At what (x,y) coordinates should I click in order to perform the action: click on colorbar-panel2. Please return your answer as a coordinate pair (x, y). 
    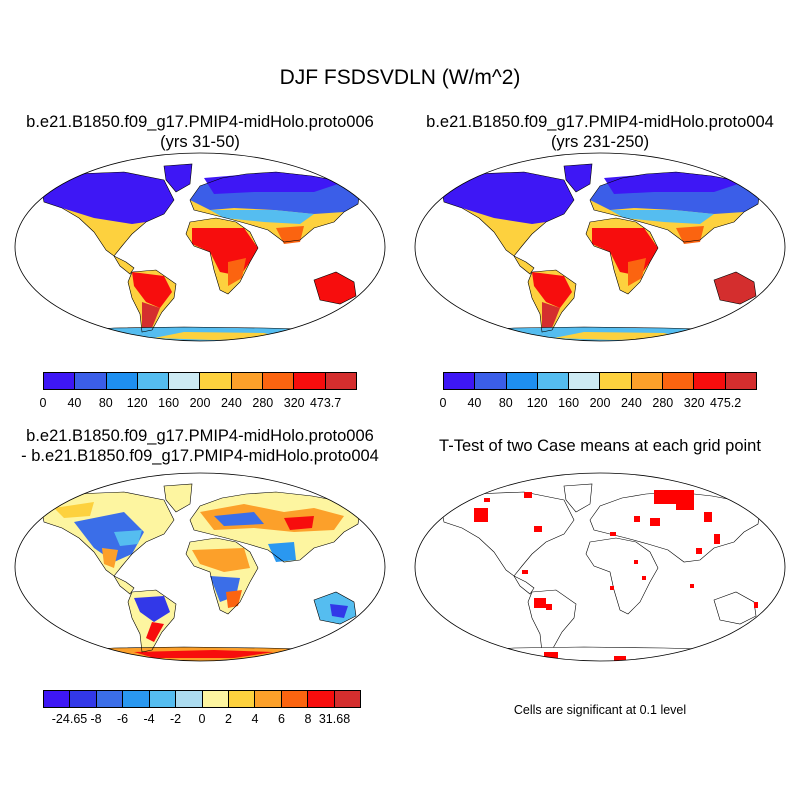
    Looking at the image, I should click on (600, 381).